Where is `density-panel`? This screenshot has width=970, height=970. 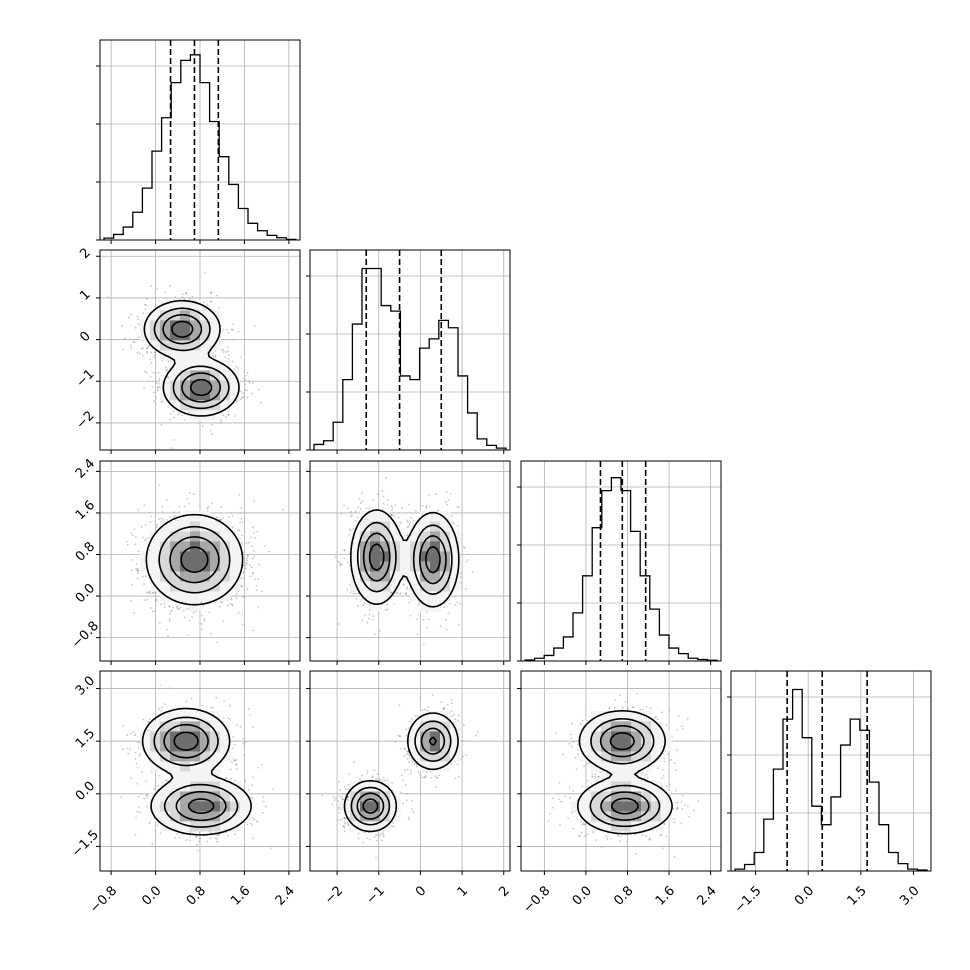 density-panel is located at coordinates (198, 562).